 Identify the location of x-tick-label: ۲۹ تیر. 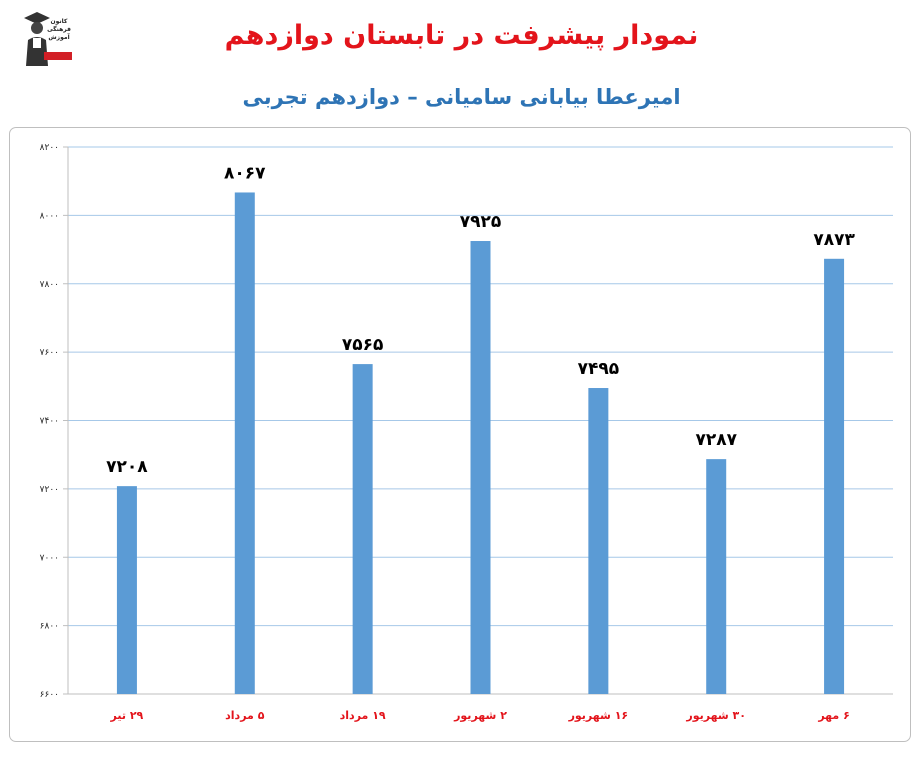
(127, 715).